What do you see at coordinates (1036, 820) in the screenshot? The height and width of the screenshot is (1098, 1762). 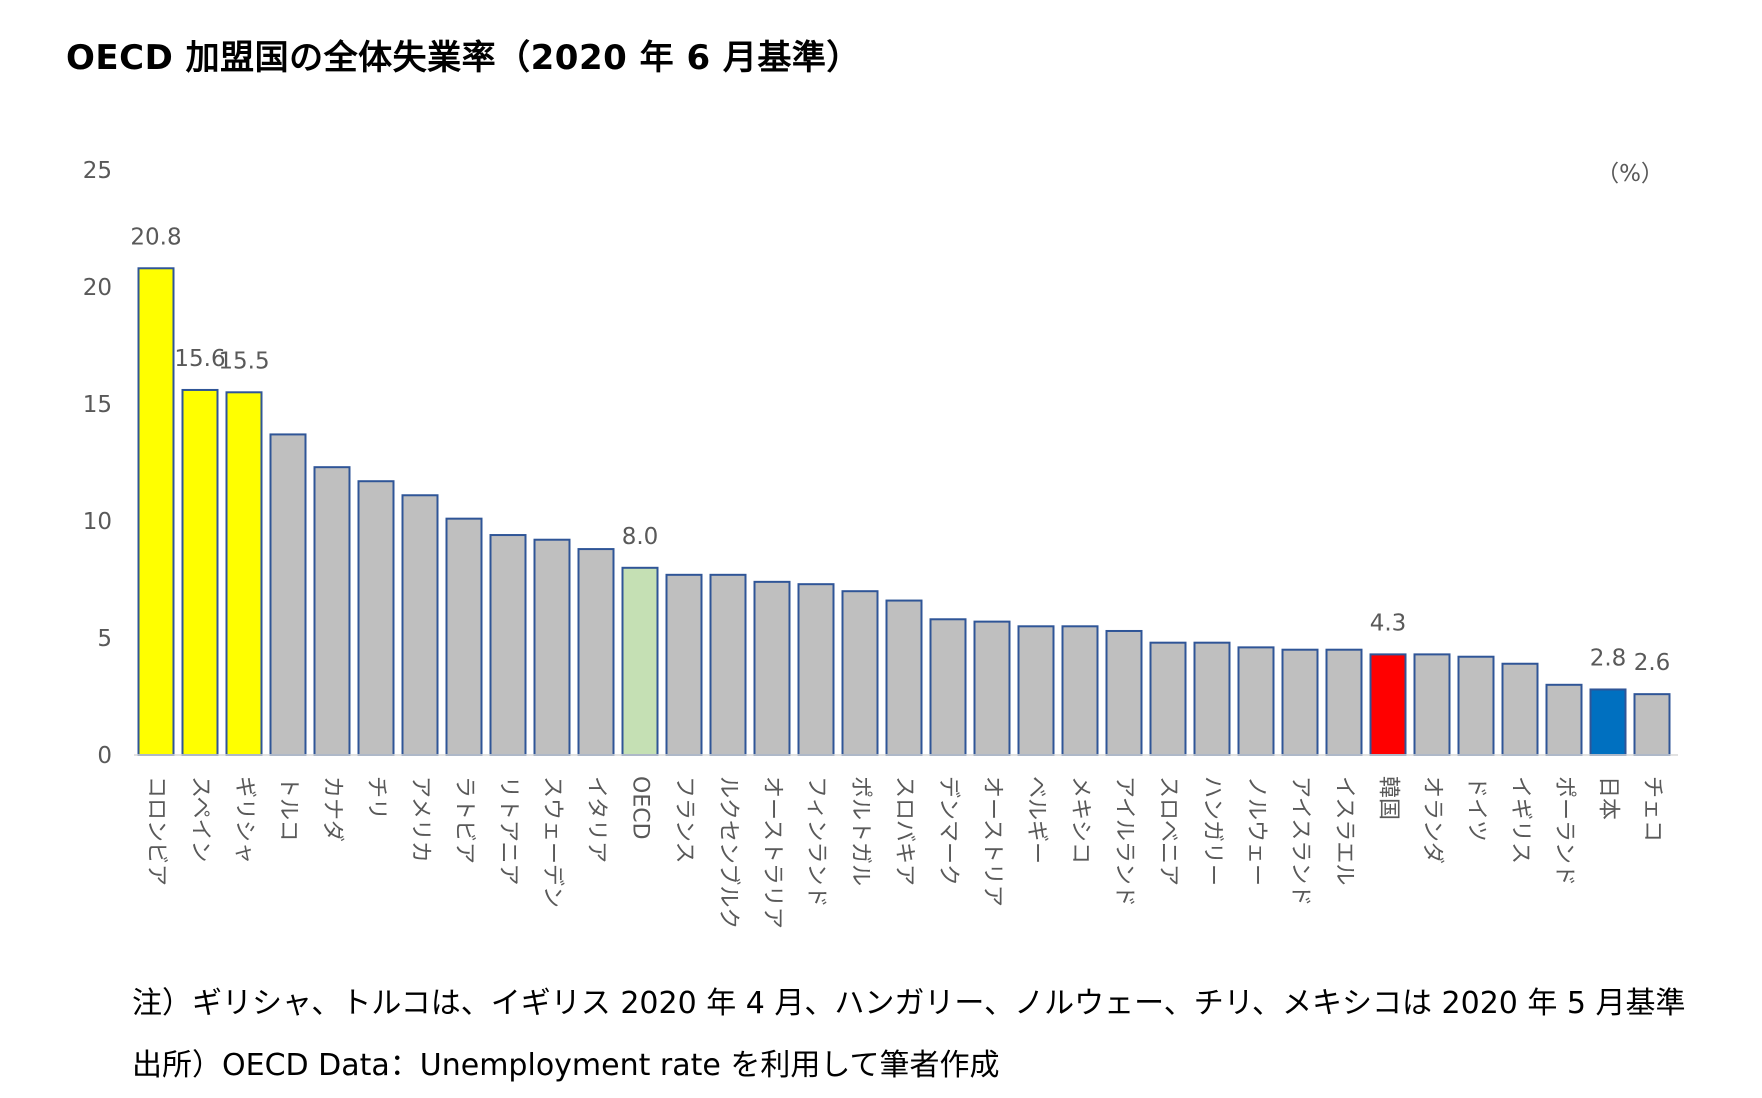 I see `x-tick-label: ベルギー` at bounding box center [1036, 820].